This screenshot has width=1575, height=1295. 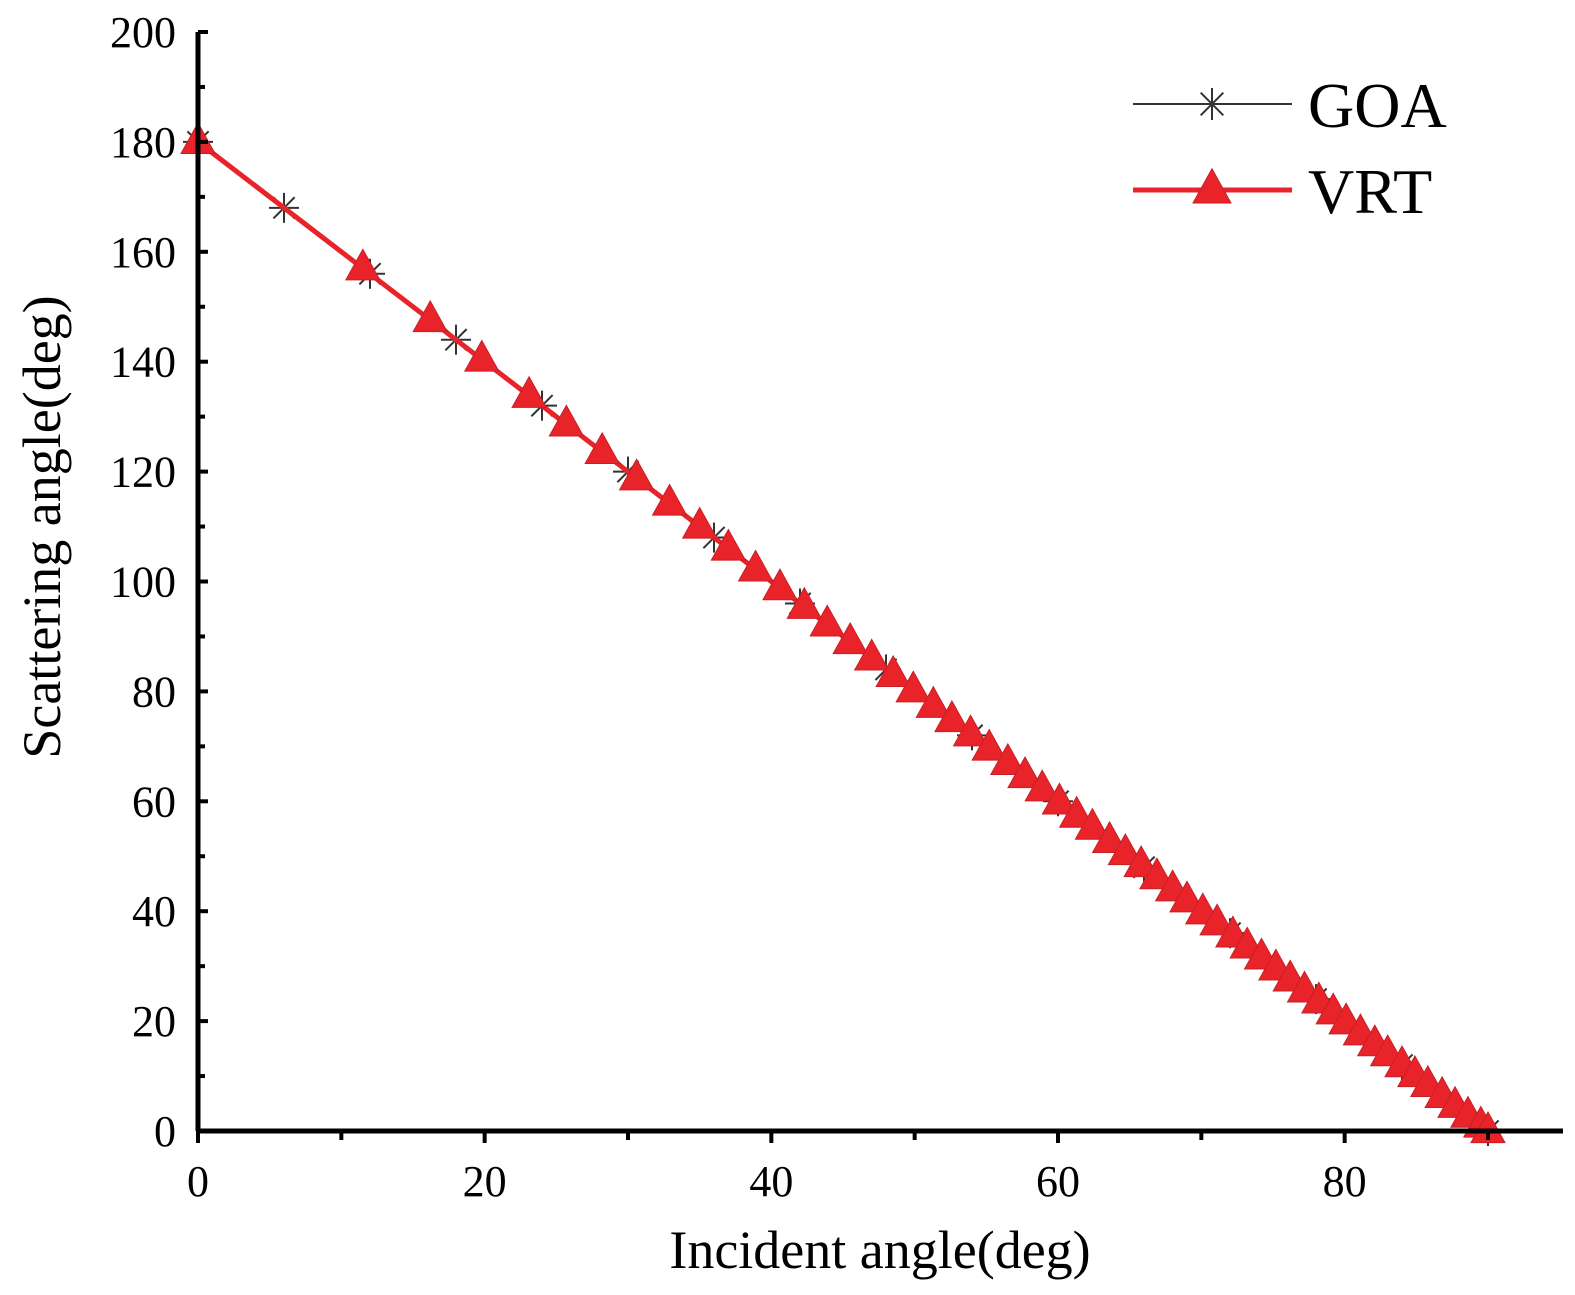 What do you see at coordinates (165, 1131) in the screenshot?
I see `y-tick-label: 0` at bounding box center [165, 1131].